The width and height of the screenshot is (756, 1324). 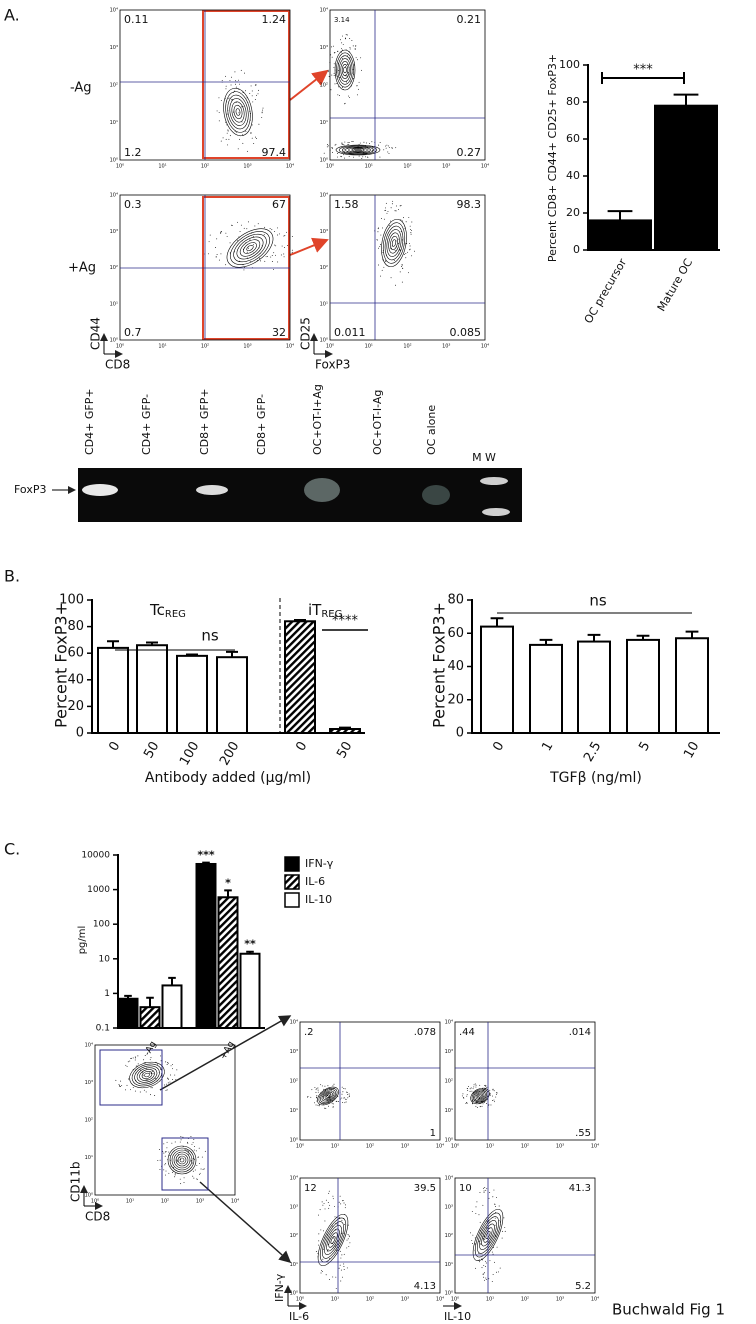 I want to click on x-tick-label: 10², so click(x=165, y=1202).